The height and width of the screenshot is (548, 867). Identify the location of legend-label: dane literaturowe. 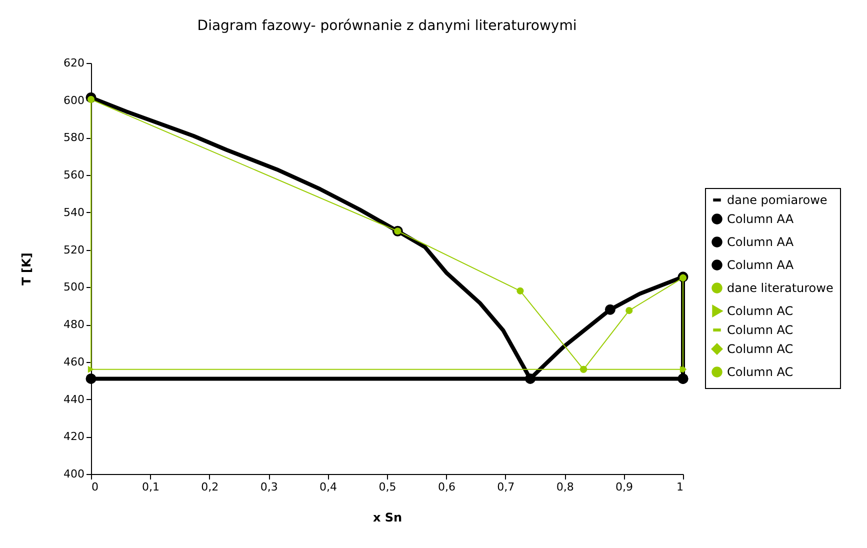
(780, 288).